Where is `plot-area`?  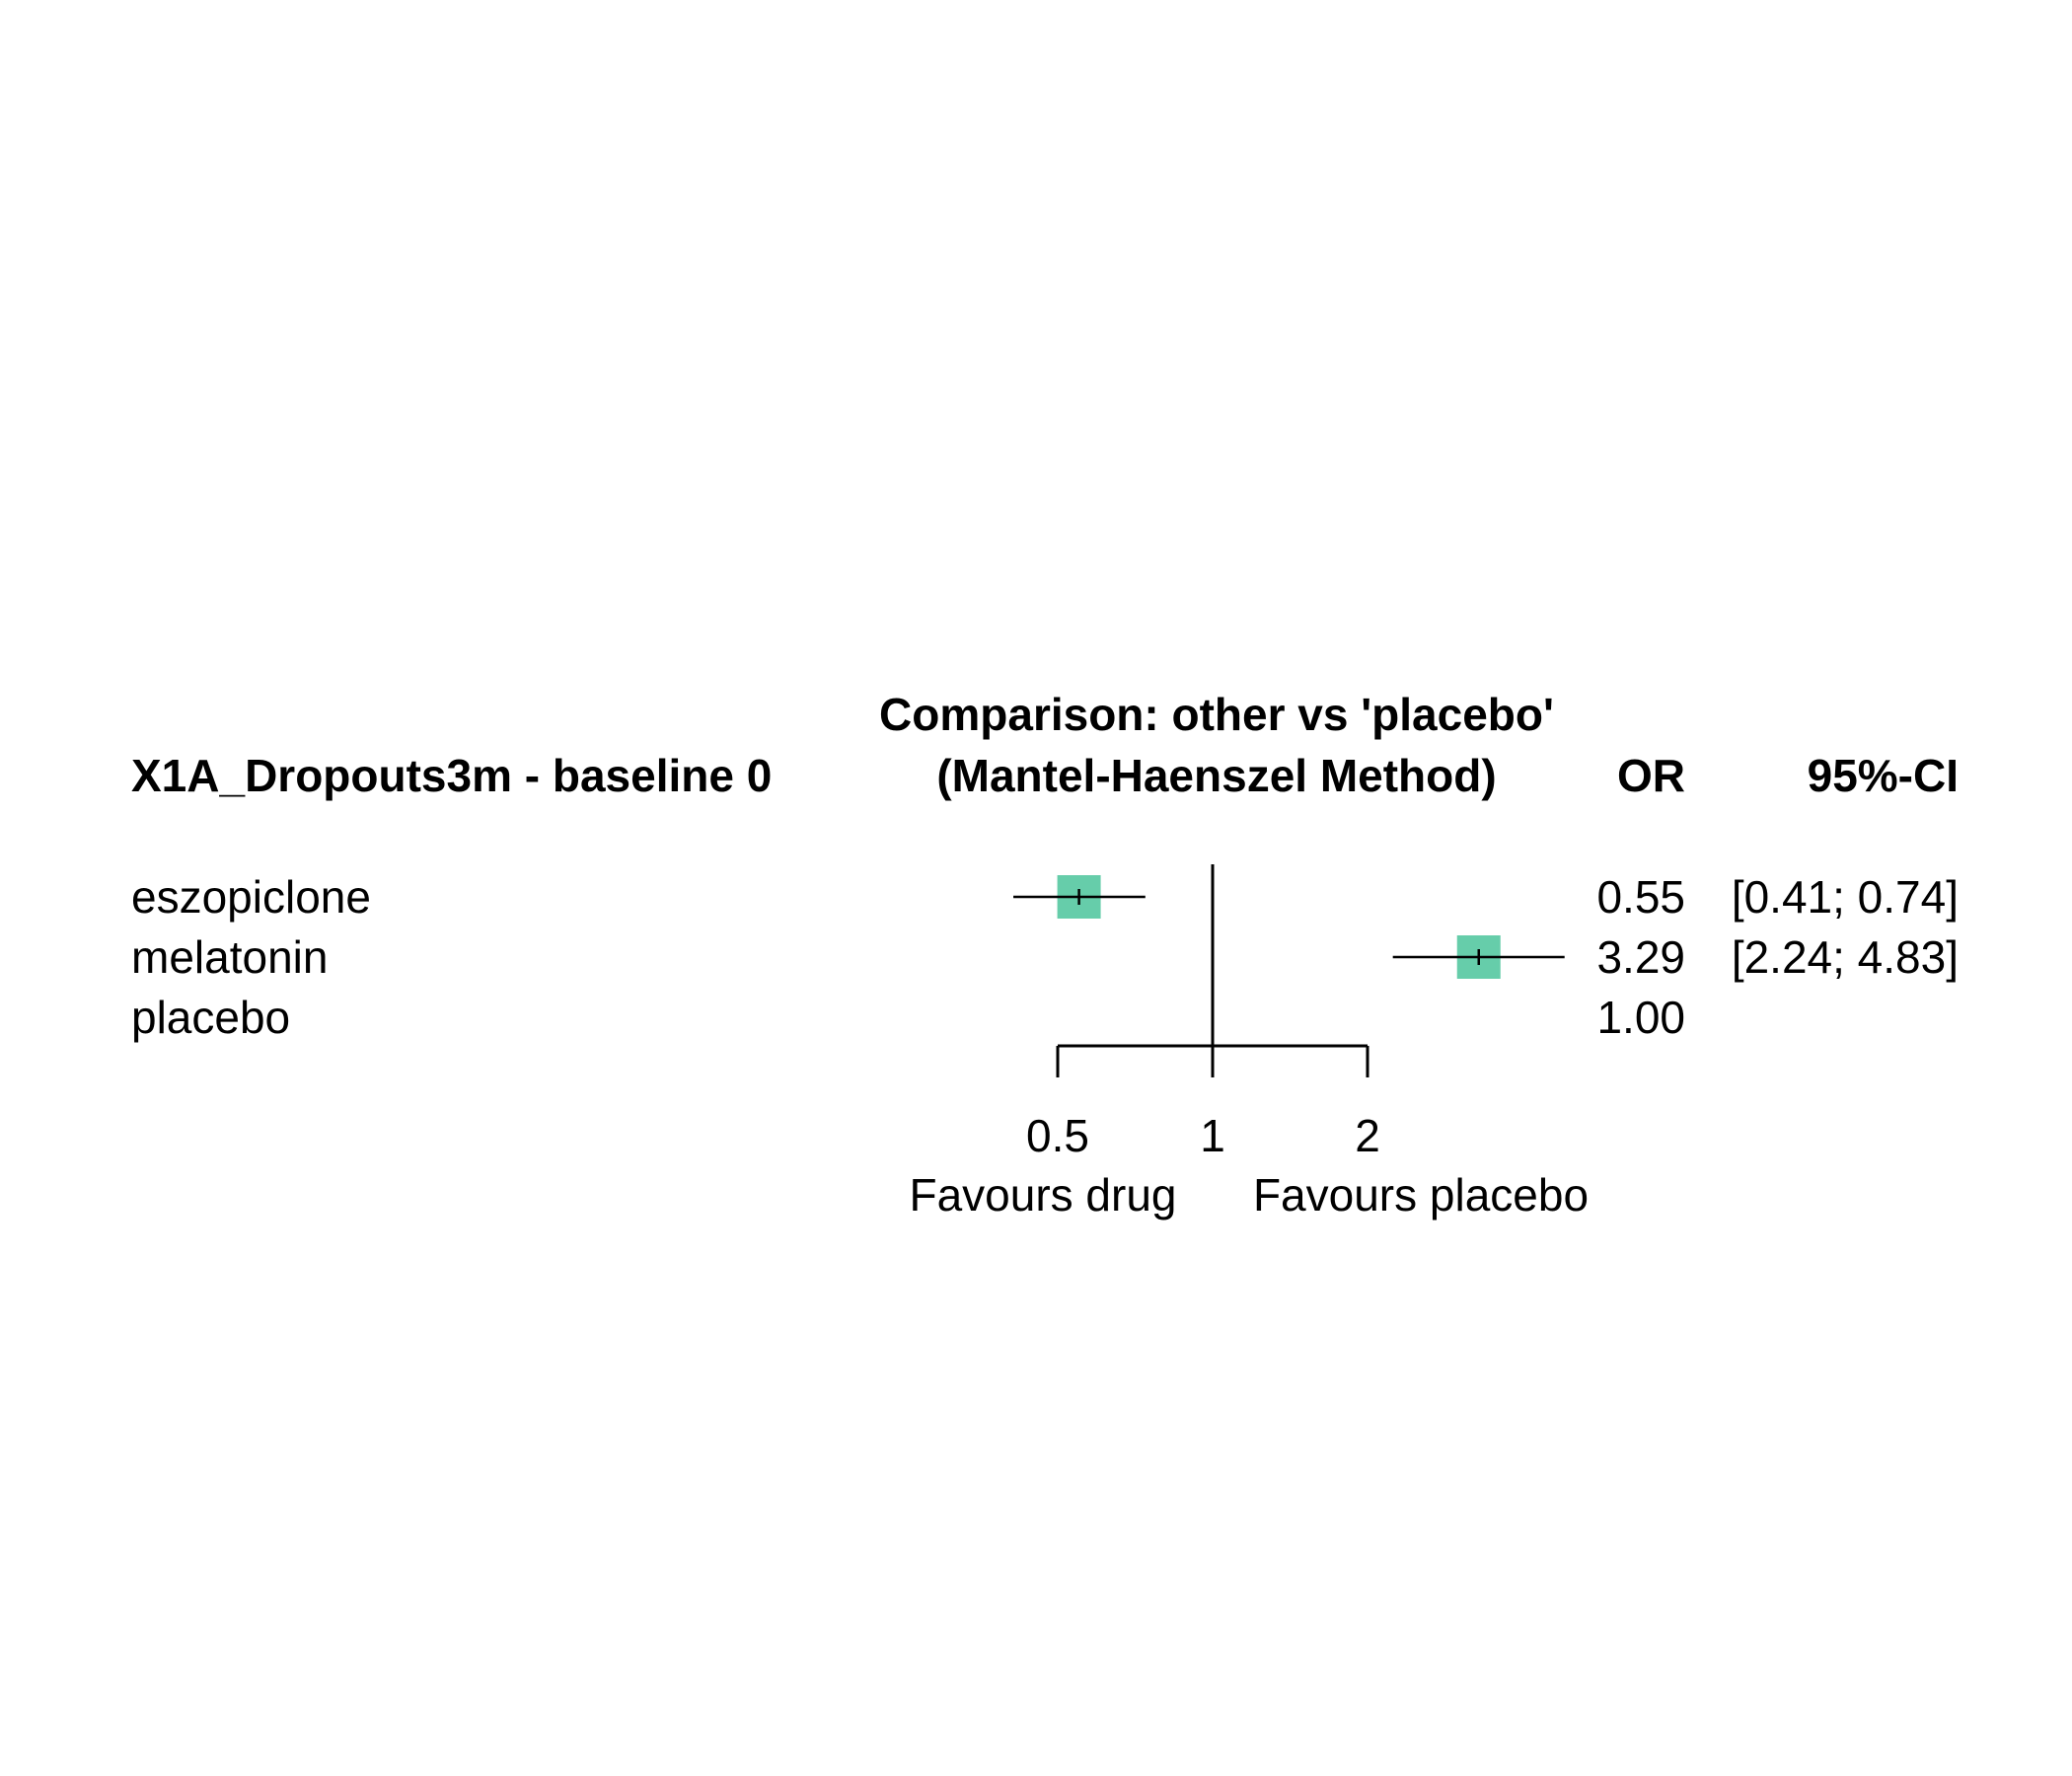
plot-area is located at coordinates (1289, 970).